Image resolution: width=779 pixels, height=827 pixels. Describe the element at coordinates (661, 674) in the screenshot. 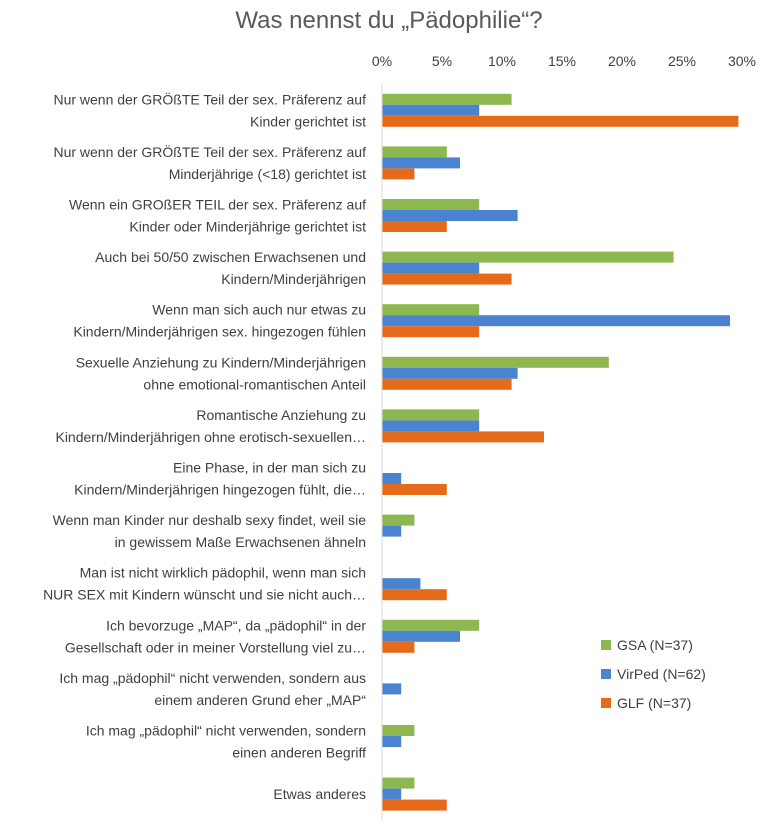

I see `legend-label: VirPed (N=62)` at that location.